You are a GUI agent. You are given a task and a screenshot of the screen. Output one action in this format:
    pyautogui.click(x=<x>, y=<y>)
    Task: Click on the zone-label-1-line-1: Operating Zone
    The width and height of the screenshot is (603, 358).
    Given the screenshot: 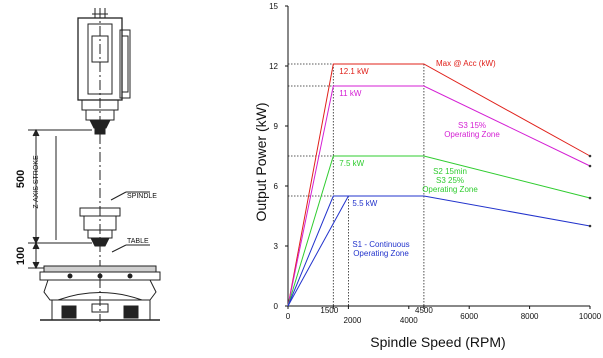 What is the action you would take?
    pyautogui.click(x=472, y=134)
    